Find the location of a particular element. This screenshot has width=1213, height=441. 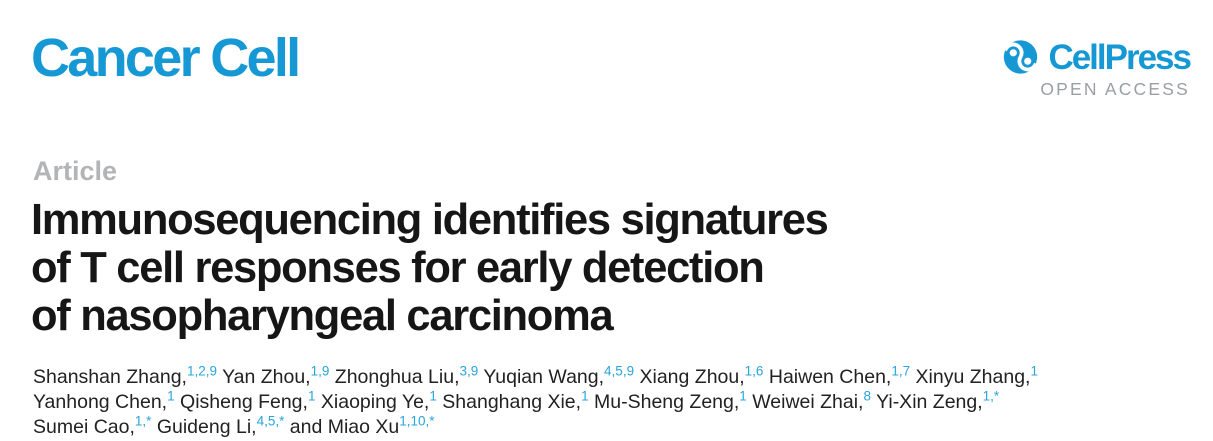

author-affiliation-superscript: 1,9 is located at coordinates (320, 371).